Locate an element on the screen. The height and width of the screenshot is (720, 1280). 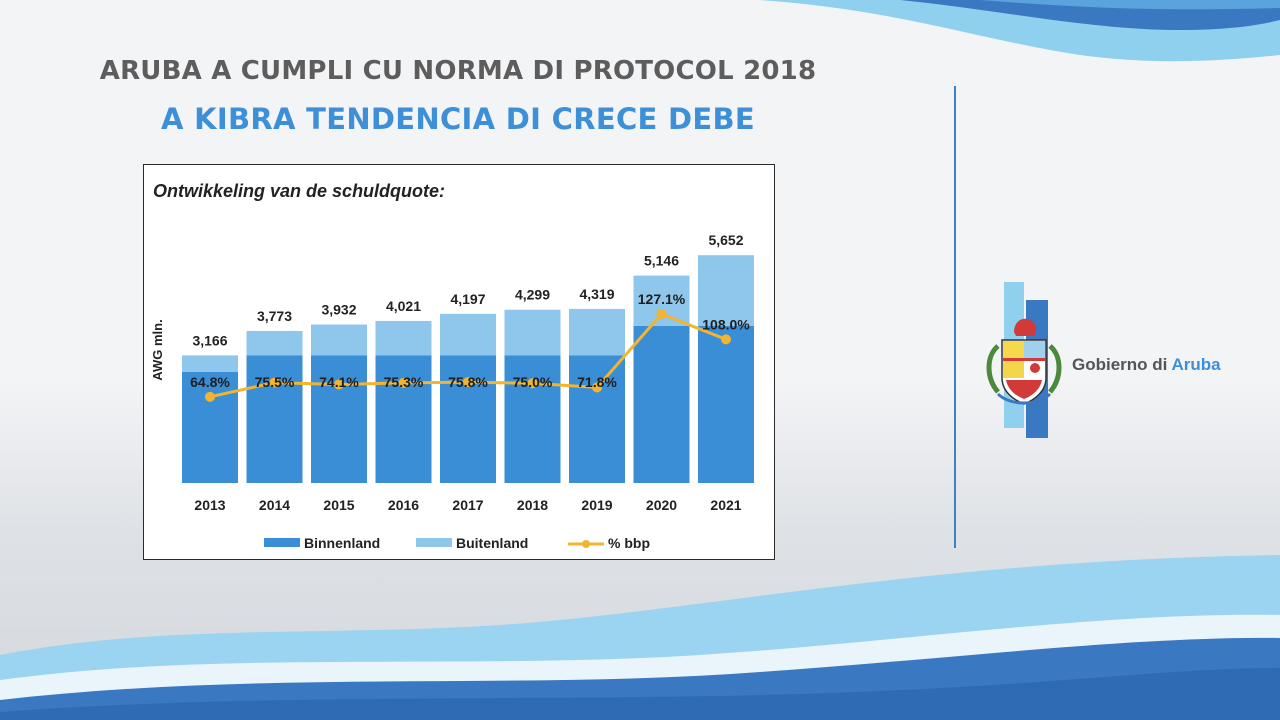
ratio-point-2019 is located at coordinates (597, 387).